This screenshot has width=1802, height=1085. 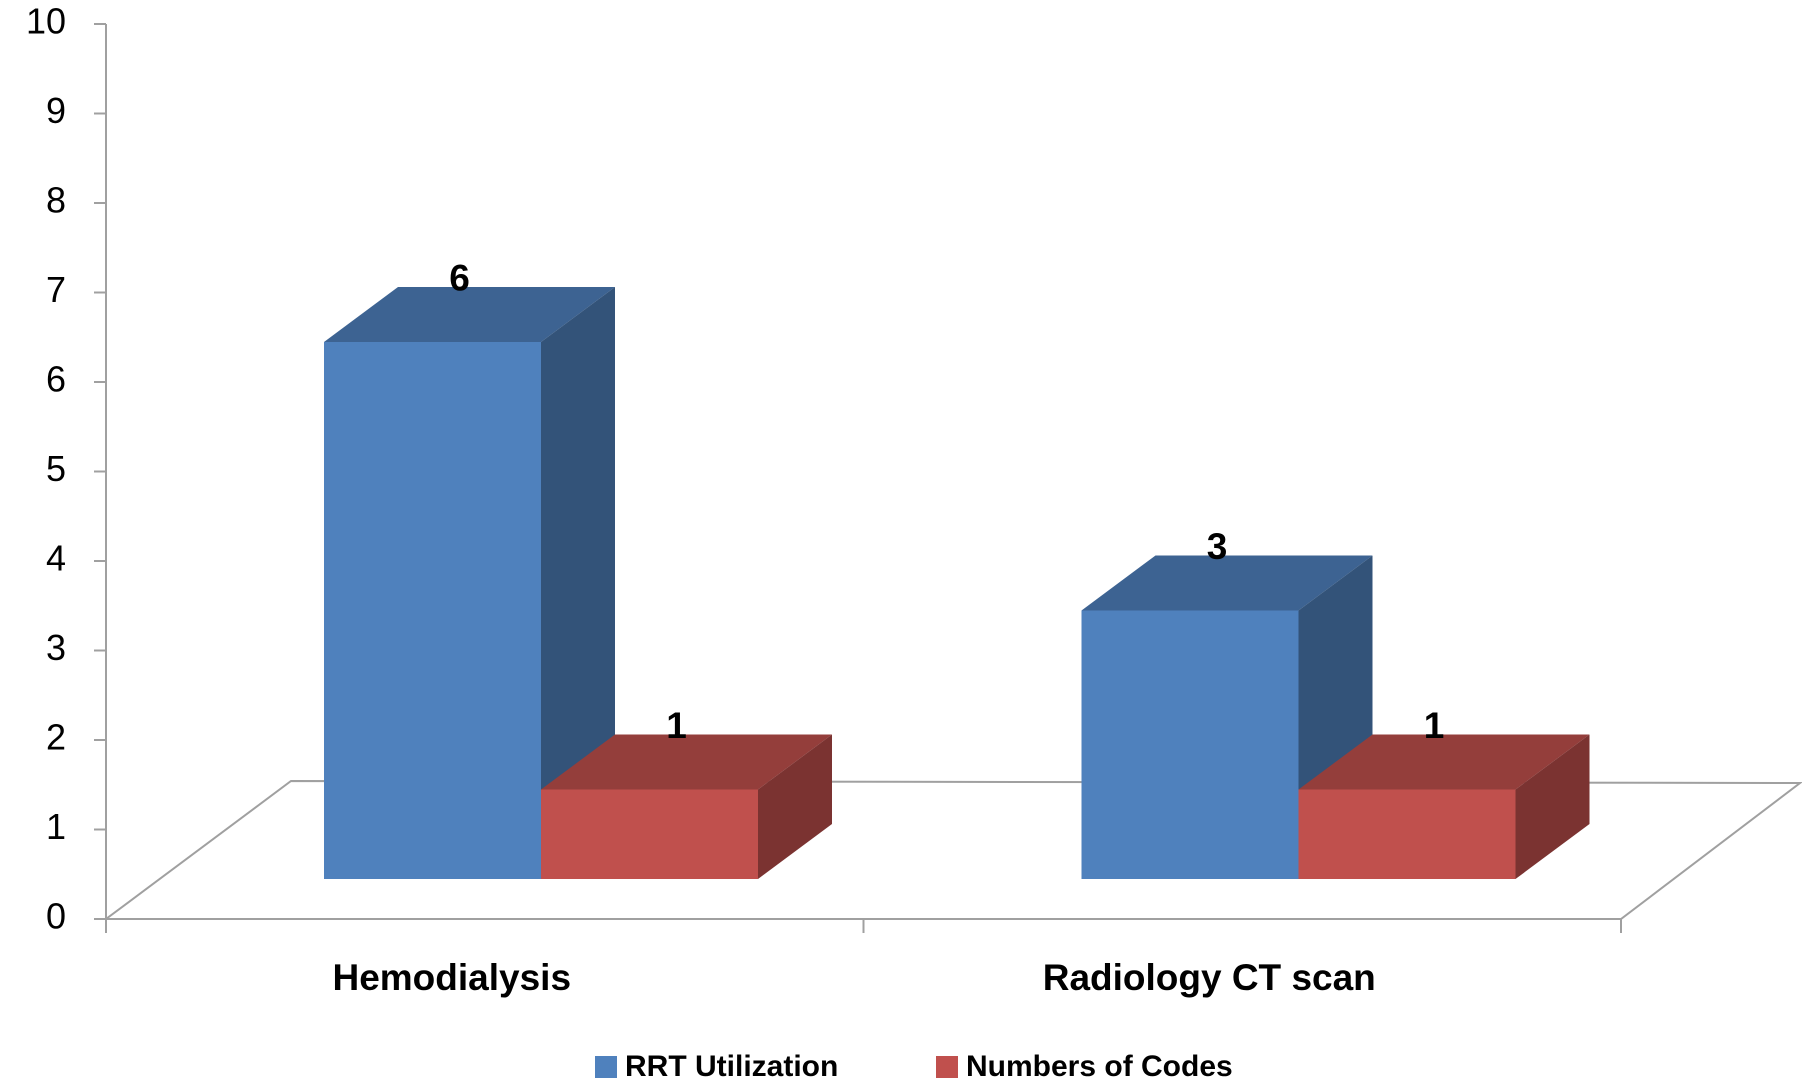 What do you see at coordinates (56, 826) in the screenshot?
I see `y-tick-label: 1` at bounding box center [56, 826].